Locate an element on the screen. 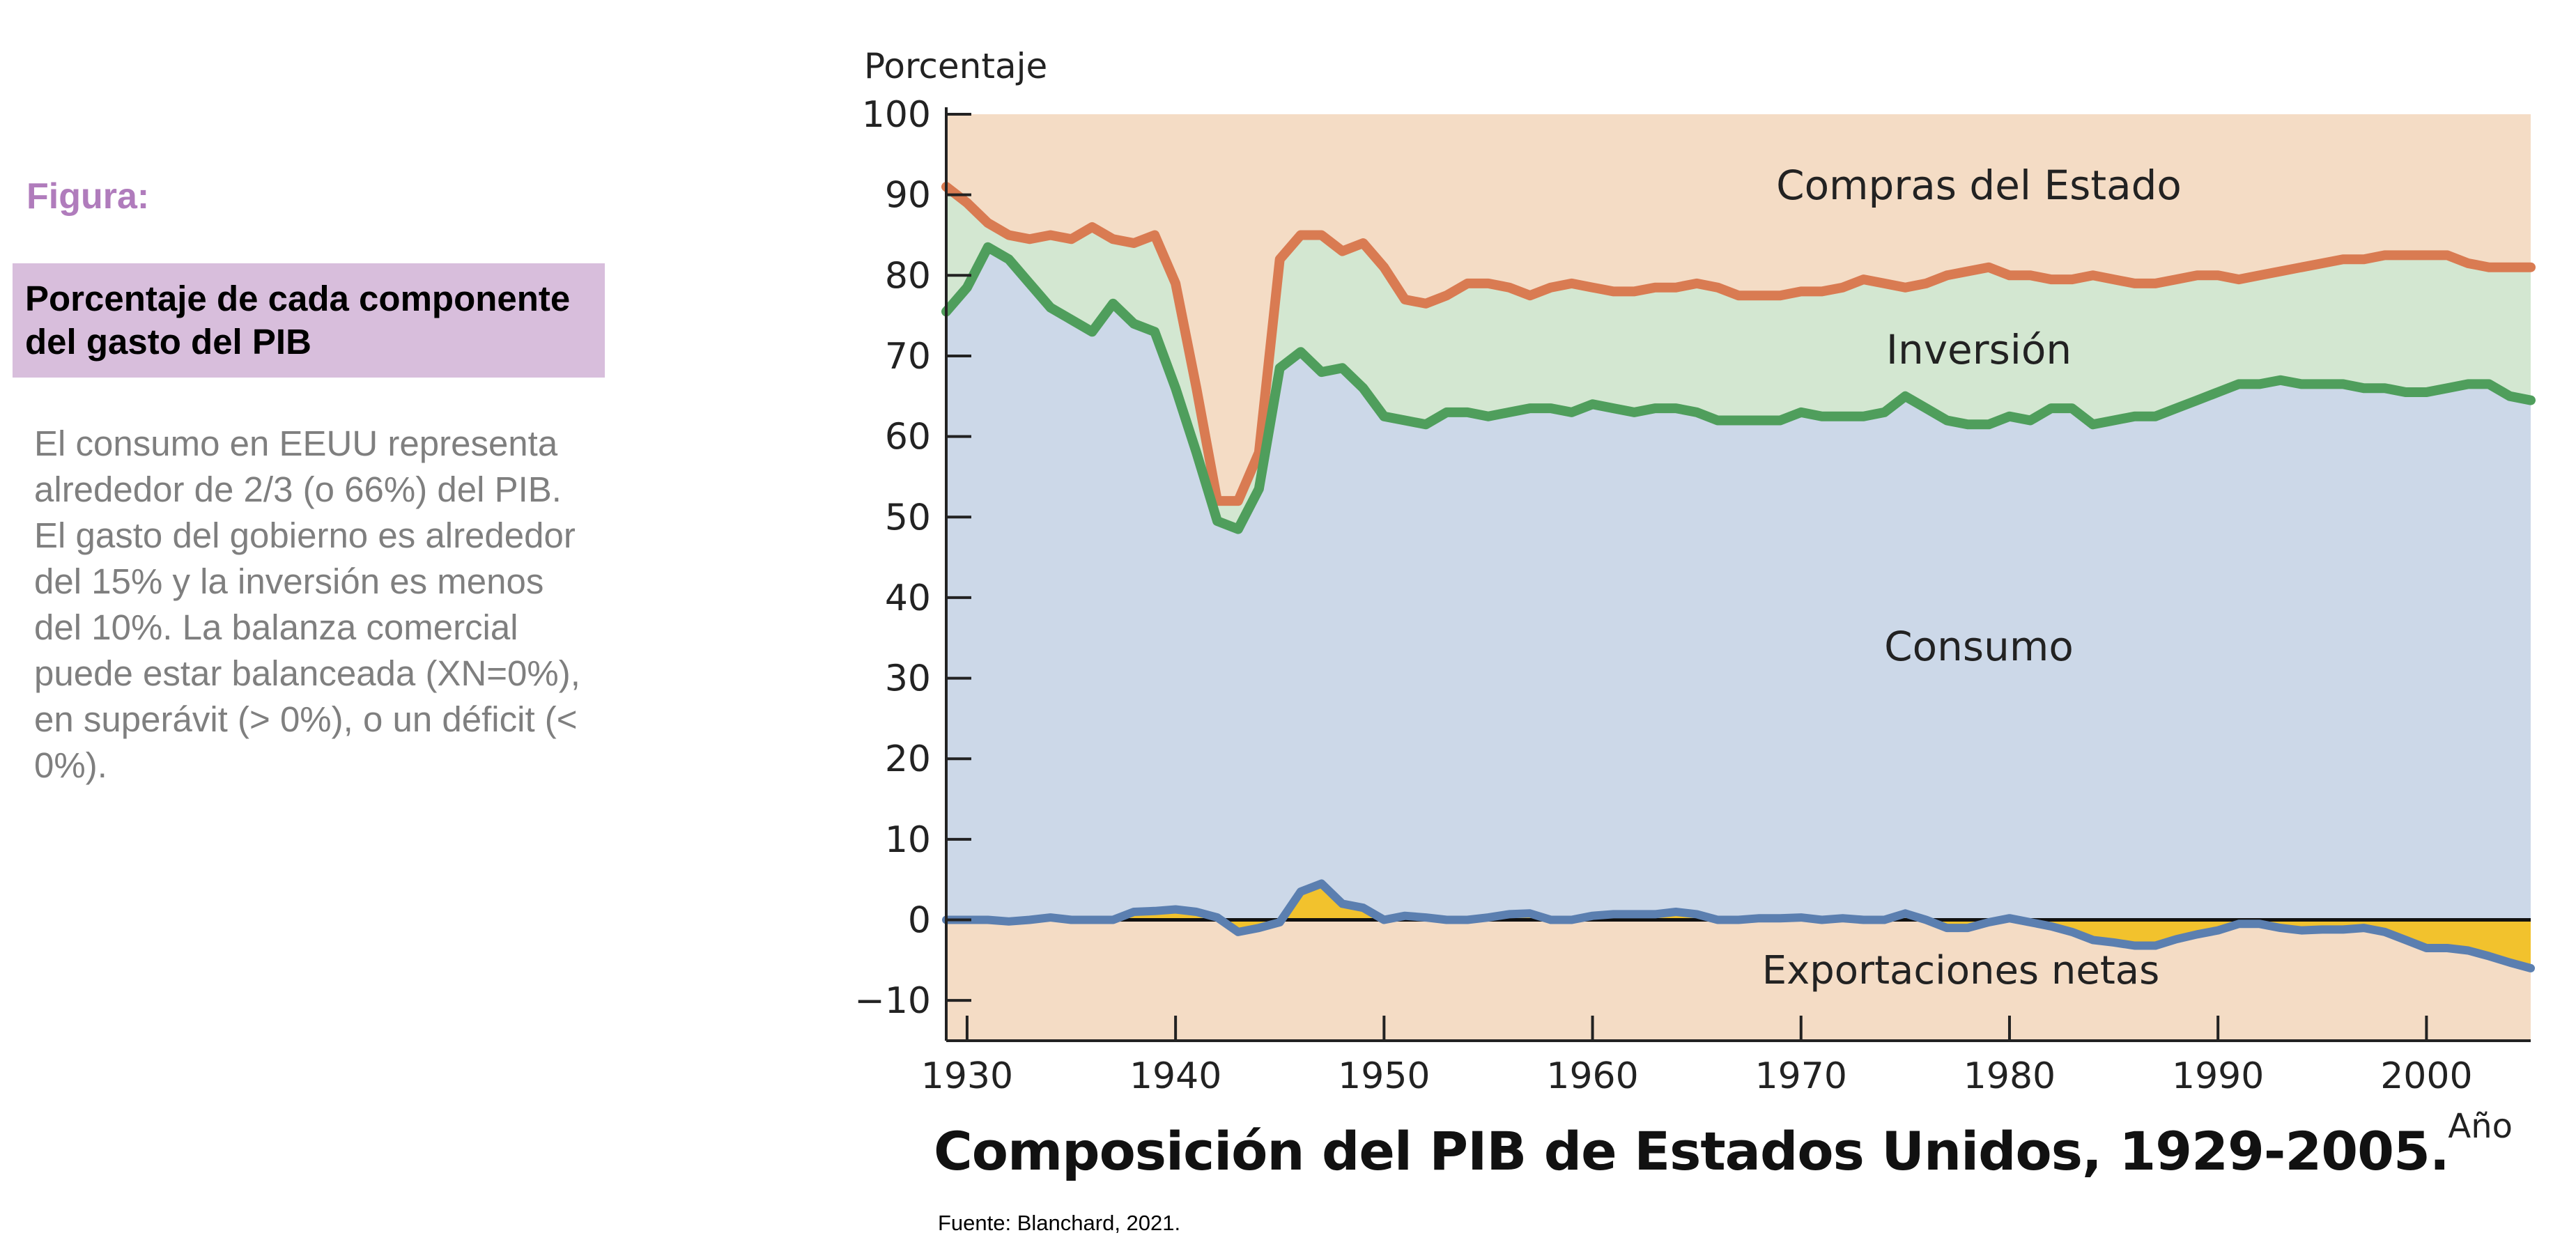  net-exports-line is located at coordinates (1739, 925).